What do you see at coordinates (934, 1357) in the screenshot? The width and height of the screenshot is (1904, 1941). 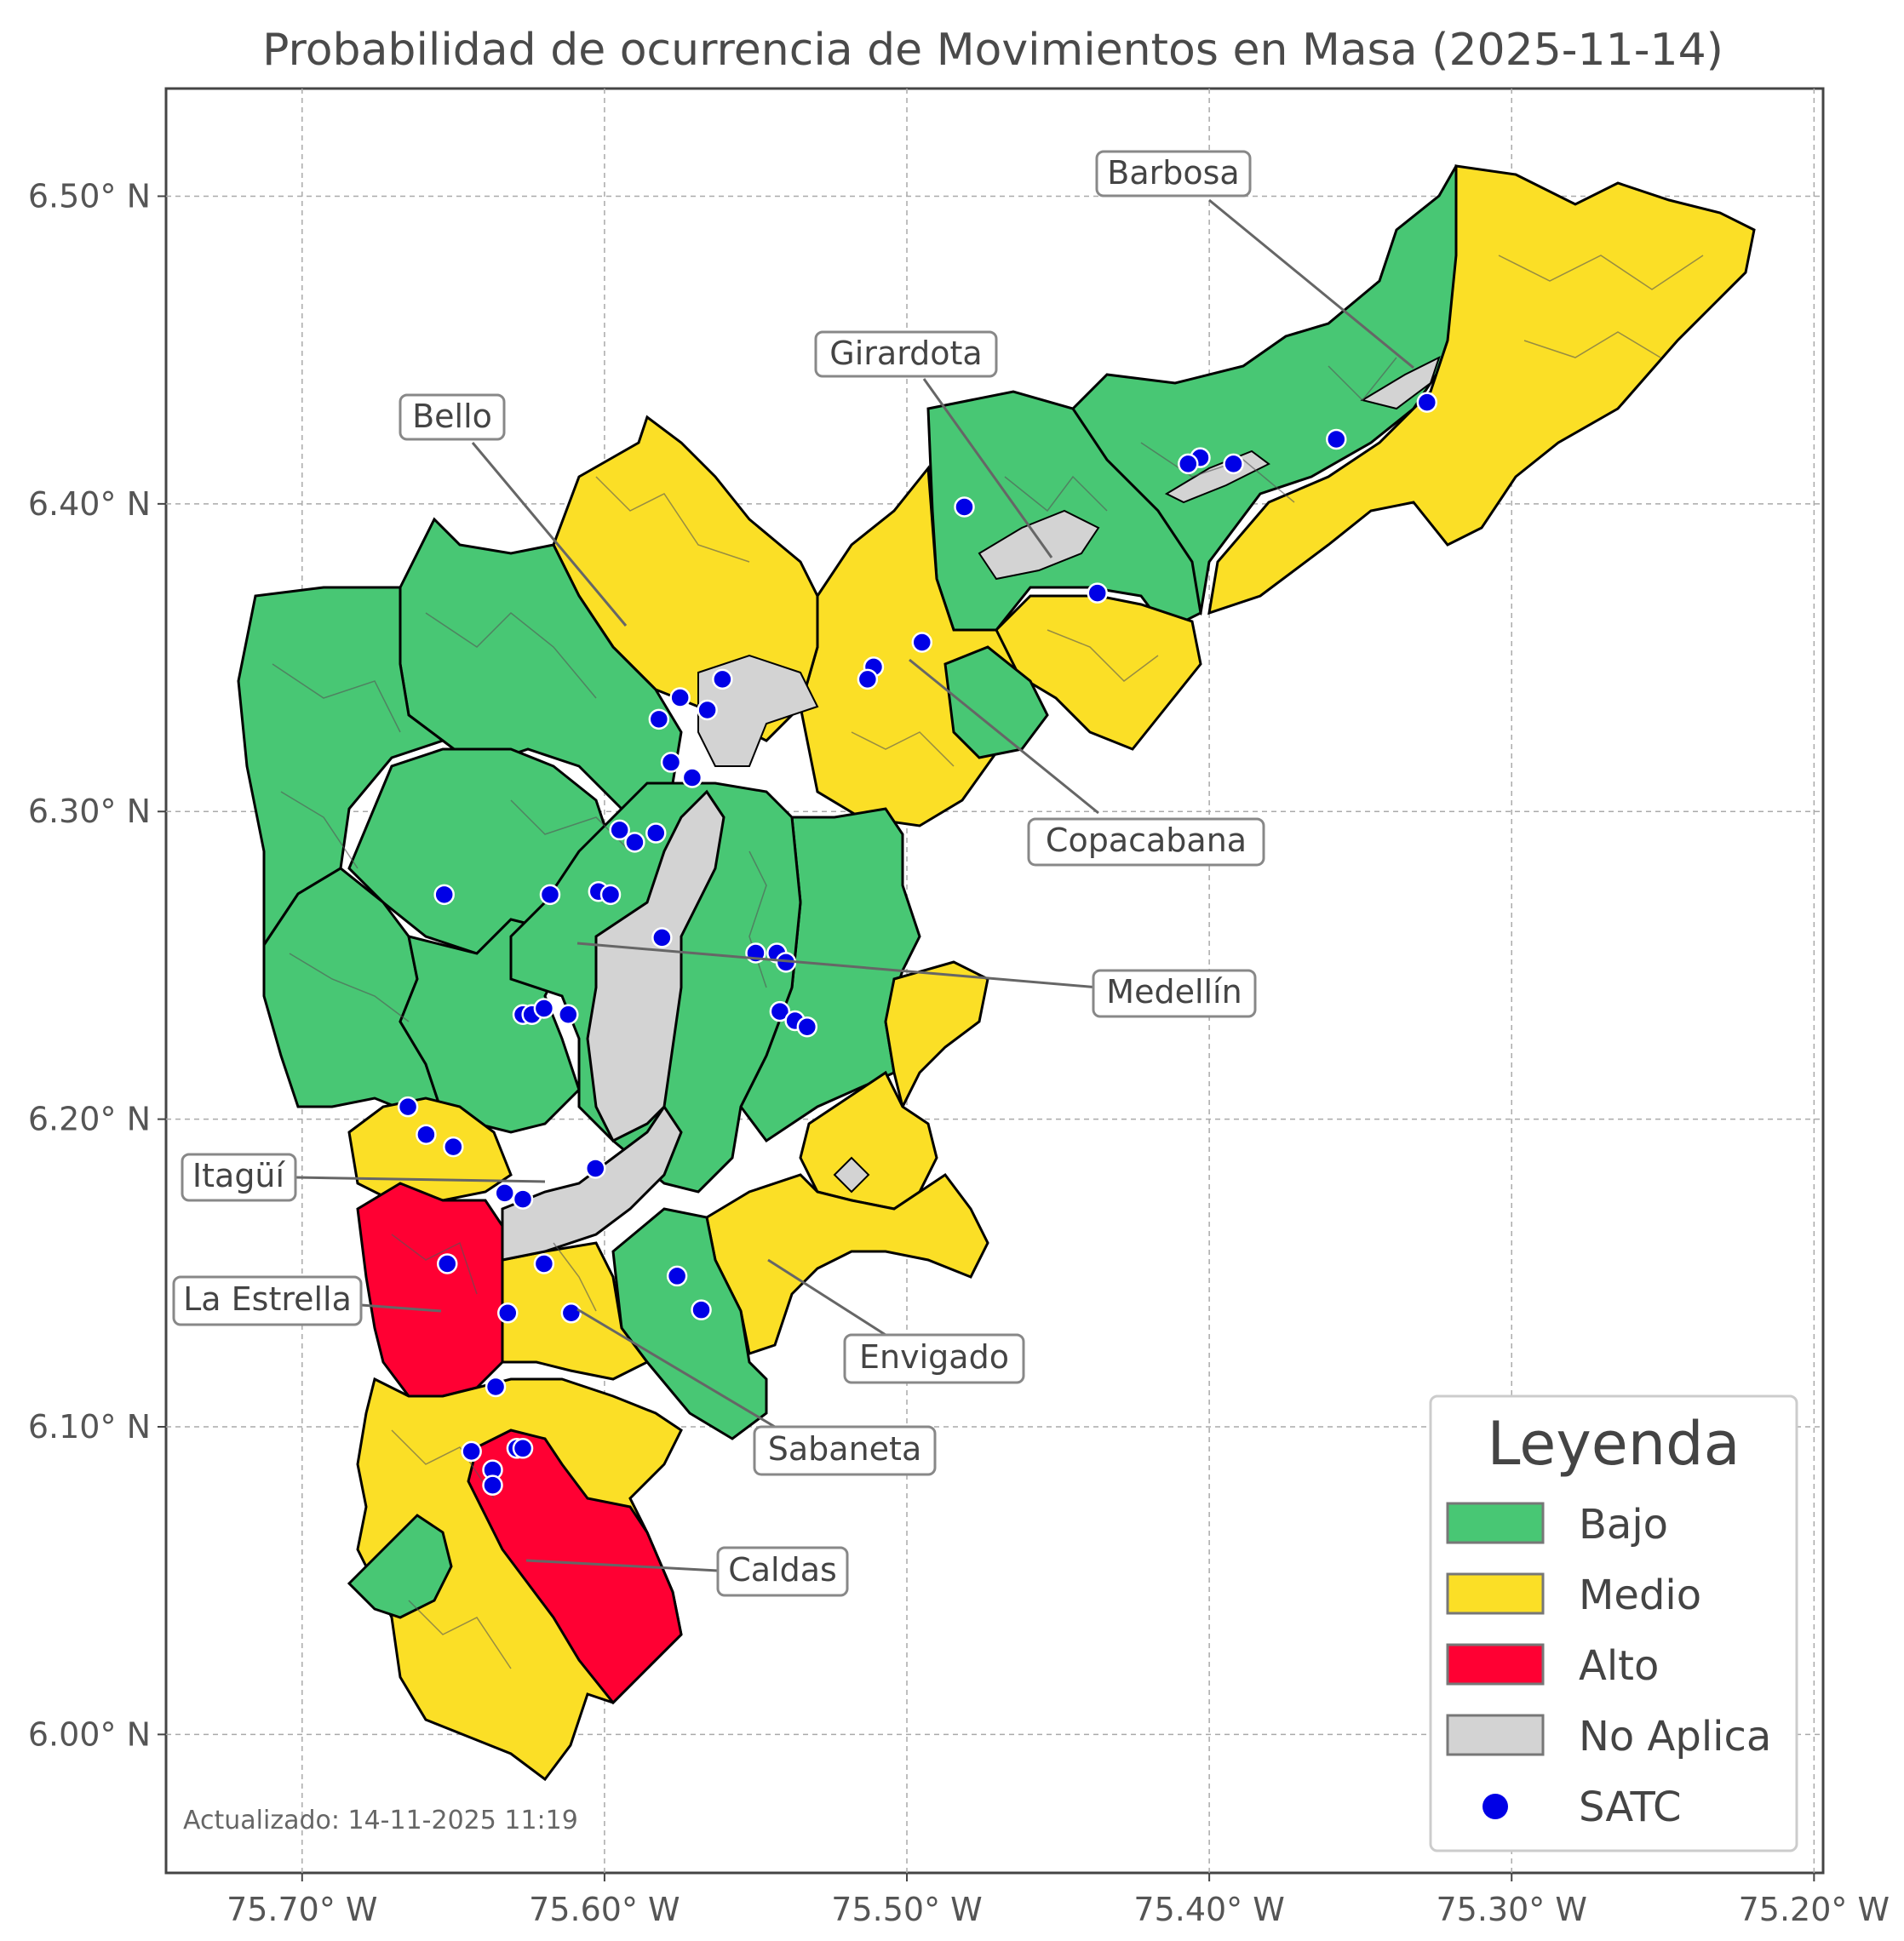 I see `callout-label-envigado: Envigado` at bounding box center [934, 1357].